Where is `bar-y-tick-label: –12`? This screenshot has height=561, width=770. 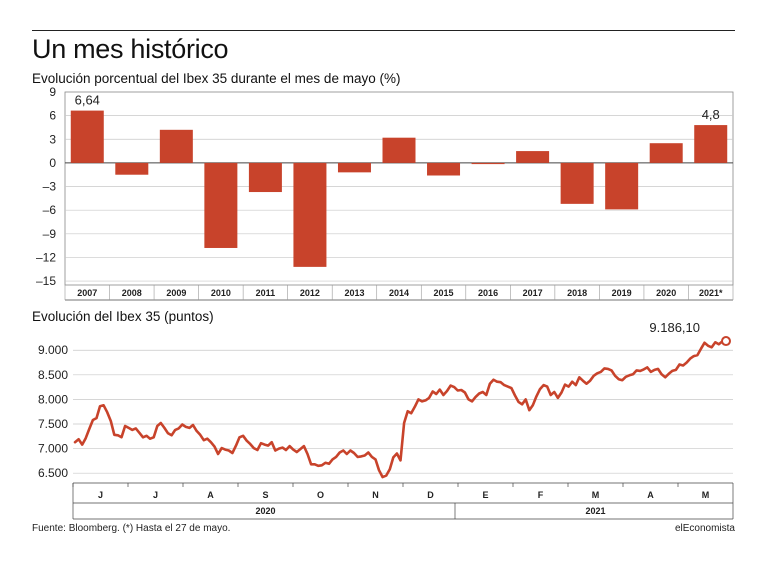
bar-y-tick-label: –12 is located at coordinates (46, 257).